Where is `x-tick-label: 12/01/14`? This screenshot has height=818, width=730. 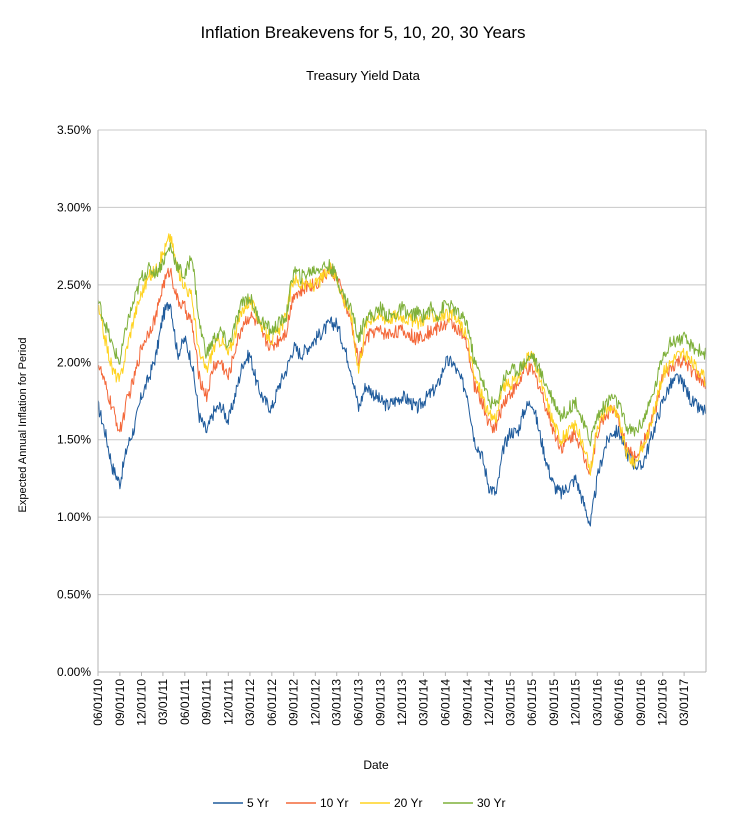
x-tick-label: 12/01/14 is located at coordinates (489, 702).